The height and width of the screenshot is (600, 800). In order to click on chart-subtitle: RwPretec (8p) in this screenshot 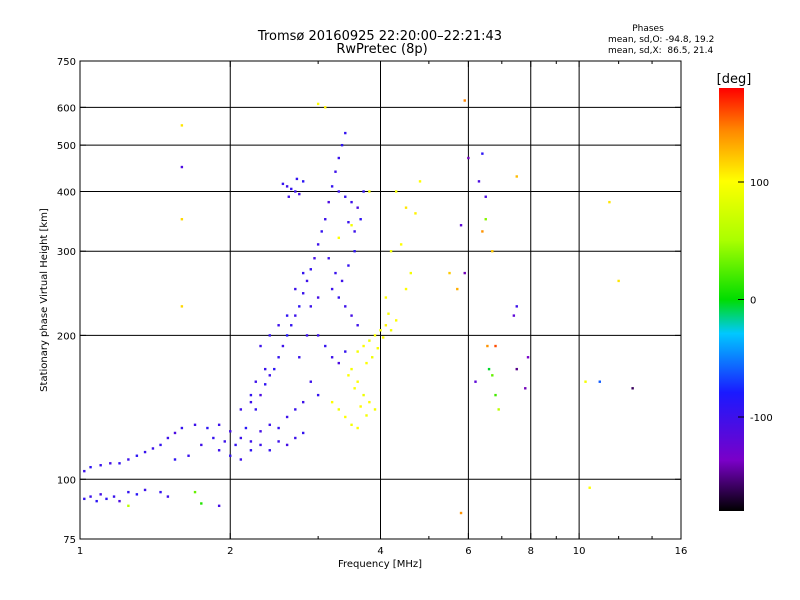, I will do `click(381, 49)`.